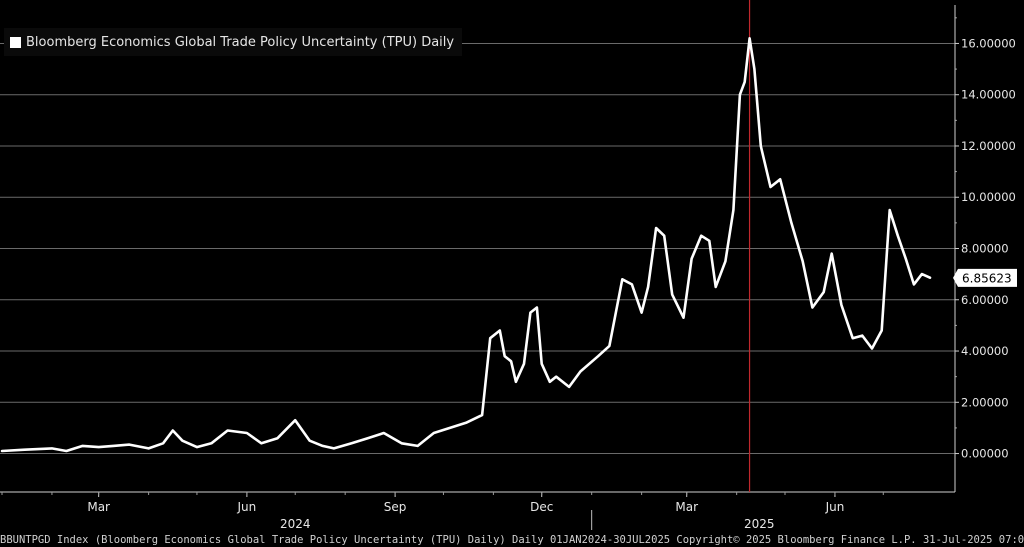 The height and width of the screenshot is (547, 1024). I want to click on x-tick-label: Dec, so click(541, 507).